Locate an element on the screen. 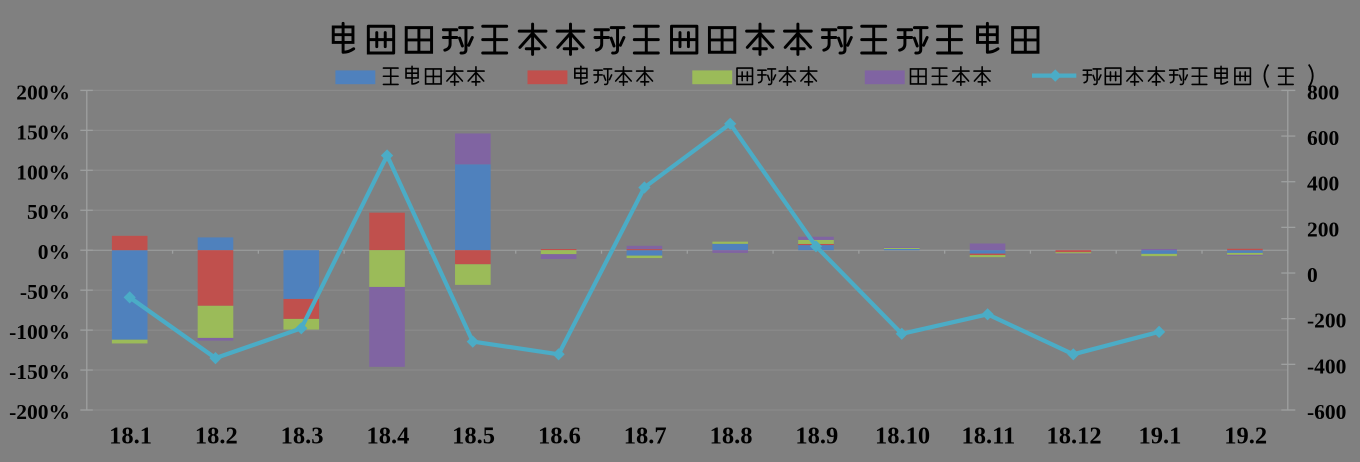  svg-text: 19.2 is located at coordinates (1245, 436).